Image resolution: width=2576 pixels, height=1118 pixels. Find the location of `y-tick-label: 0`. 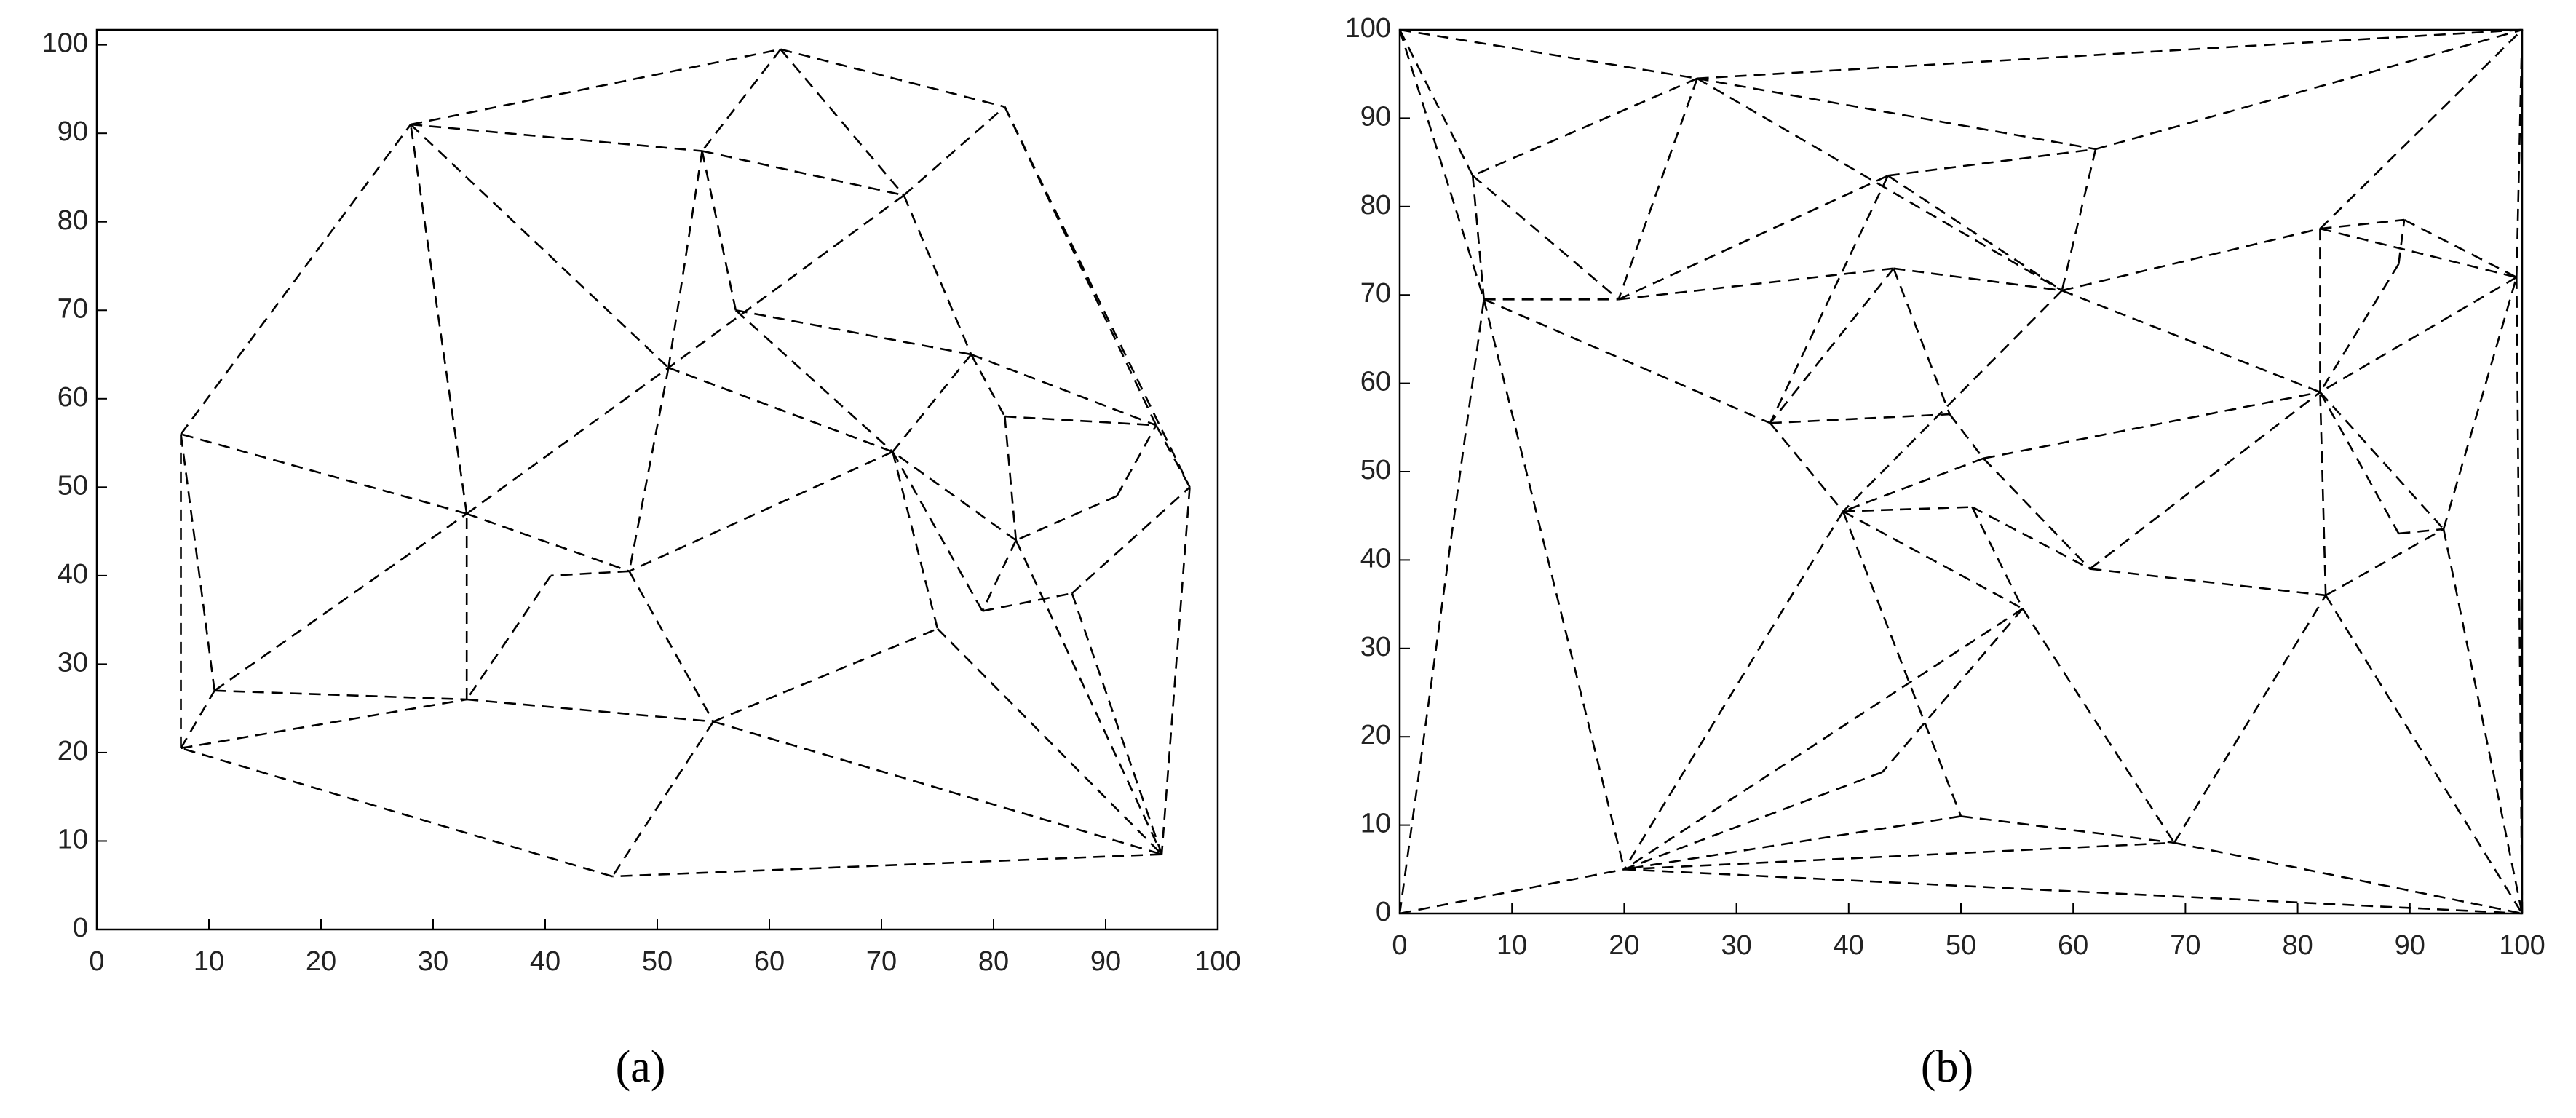

y-tick-label: 0 is located at coordinates (80, 928).